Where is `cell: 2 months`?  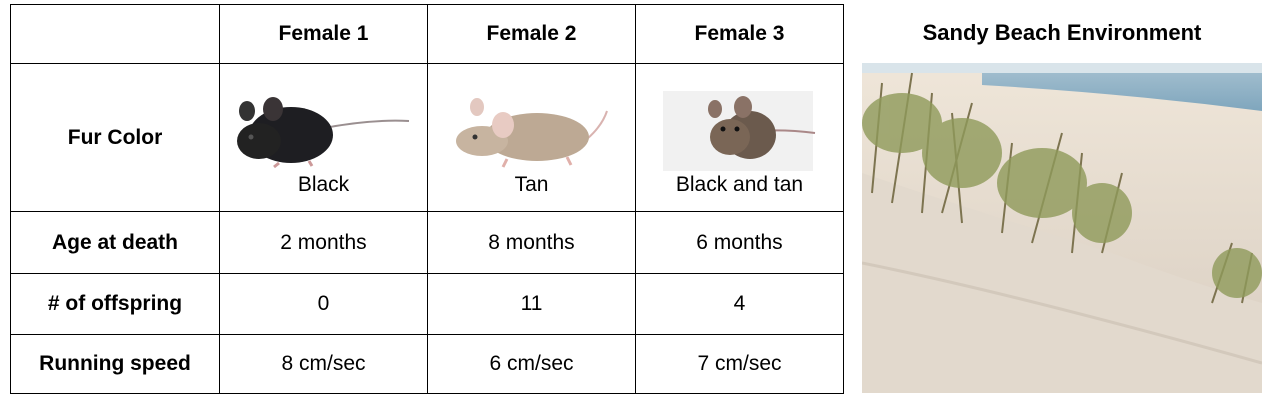
cell: 2 months is located at coordinates (323, 242).